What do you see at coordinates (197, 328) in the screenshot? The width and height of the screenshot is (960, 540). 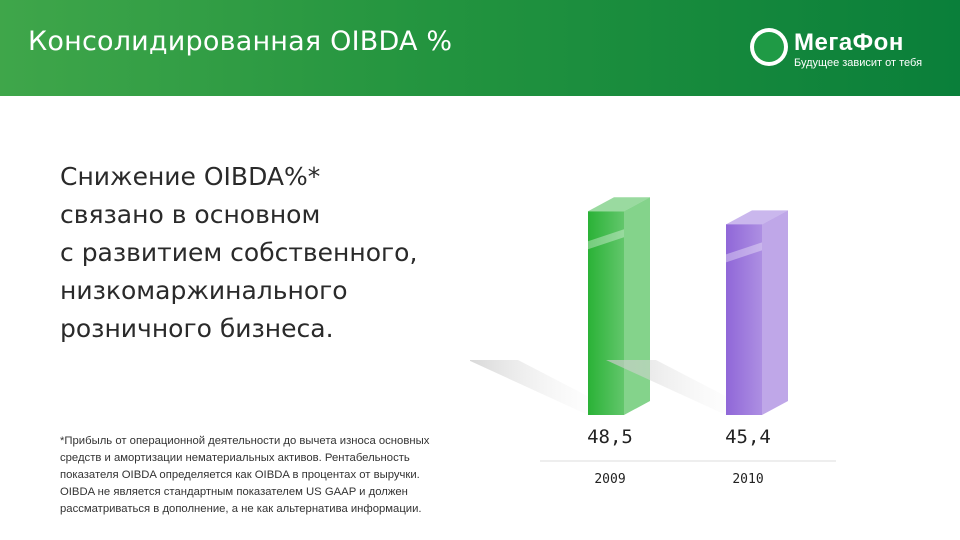 I see `main-text-line: розничного бизнеса.` at bounding box center [197, 328].